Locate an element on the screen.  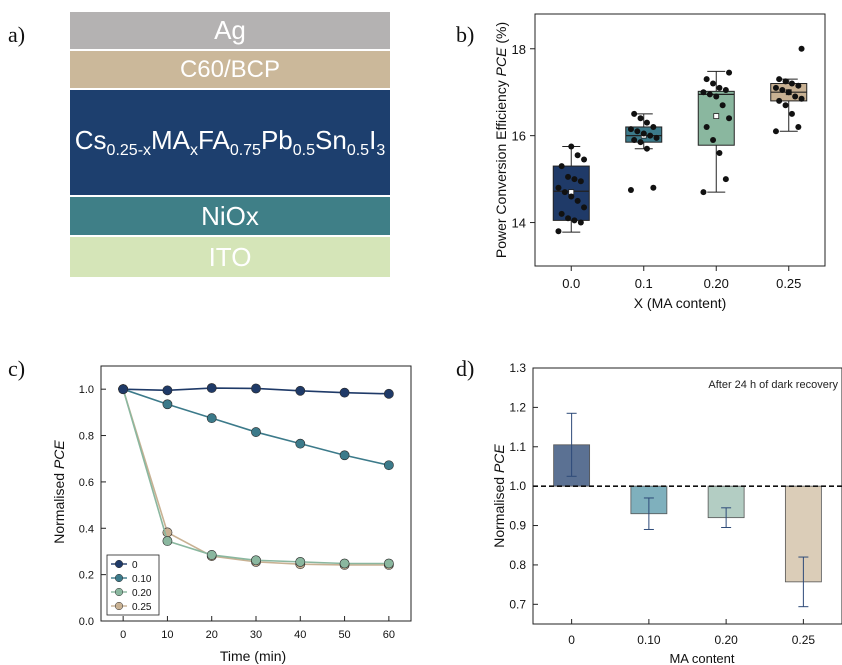
layer-c60-bcp: C60/BCP is located at coordinates (230, 70).